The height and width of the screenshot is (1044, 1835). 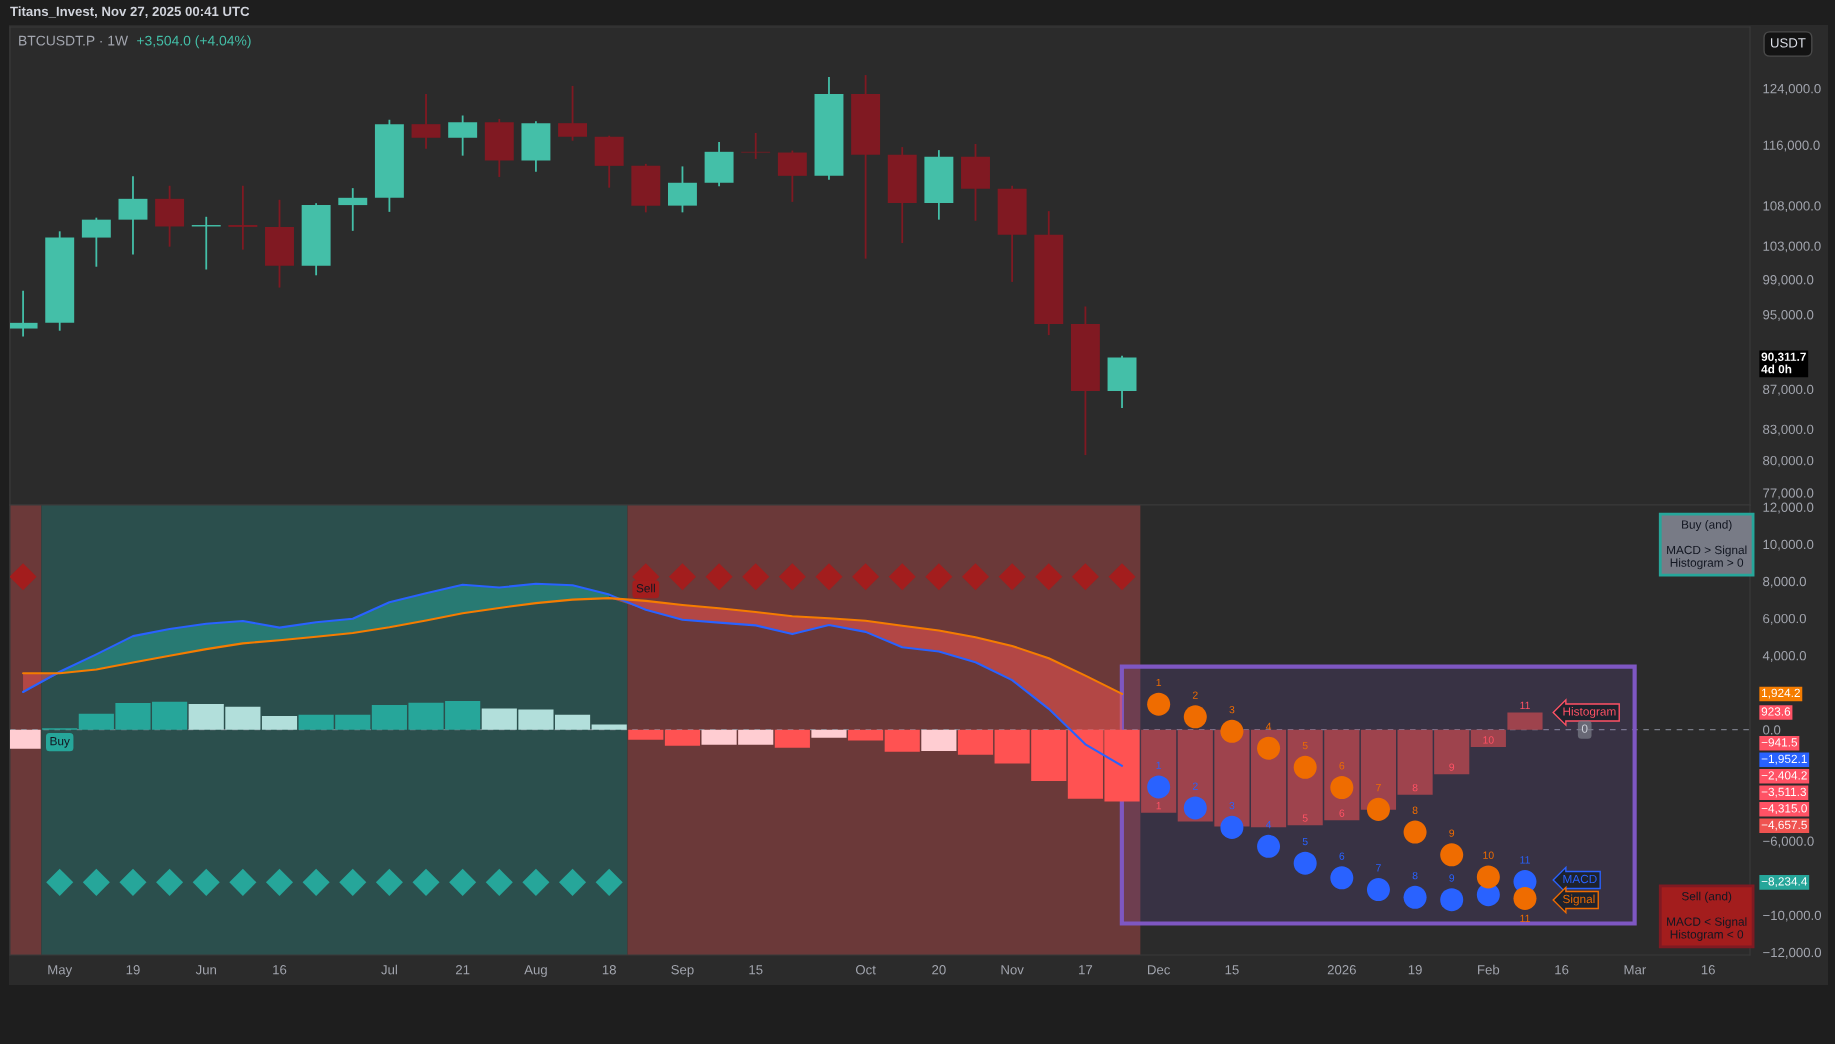 I want to click on x-tick-label: 19, so click(x=133, y=970).